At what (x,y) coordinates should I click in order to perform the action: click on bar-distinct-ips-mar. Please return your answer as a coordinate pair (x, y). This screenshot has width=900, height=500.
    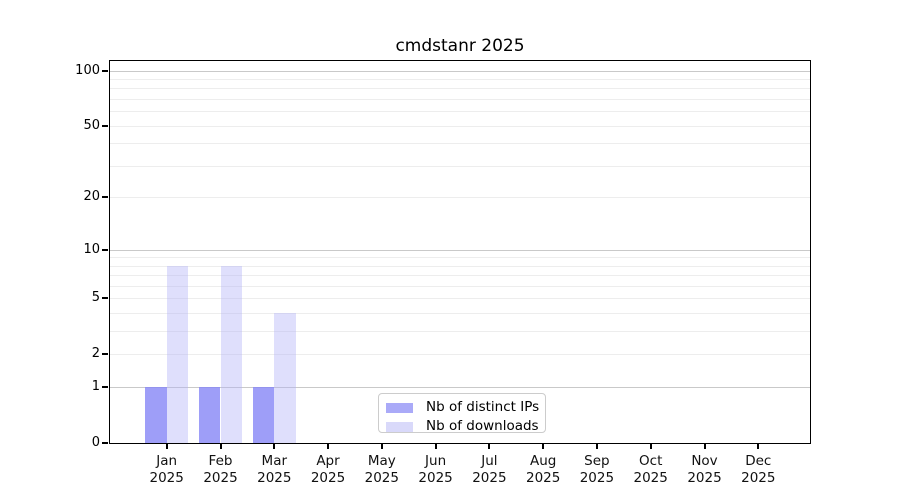
    Looking at the image, I should click on (263, 415).